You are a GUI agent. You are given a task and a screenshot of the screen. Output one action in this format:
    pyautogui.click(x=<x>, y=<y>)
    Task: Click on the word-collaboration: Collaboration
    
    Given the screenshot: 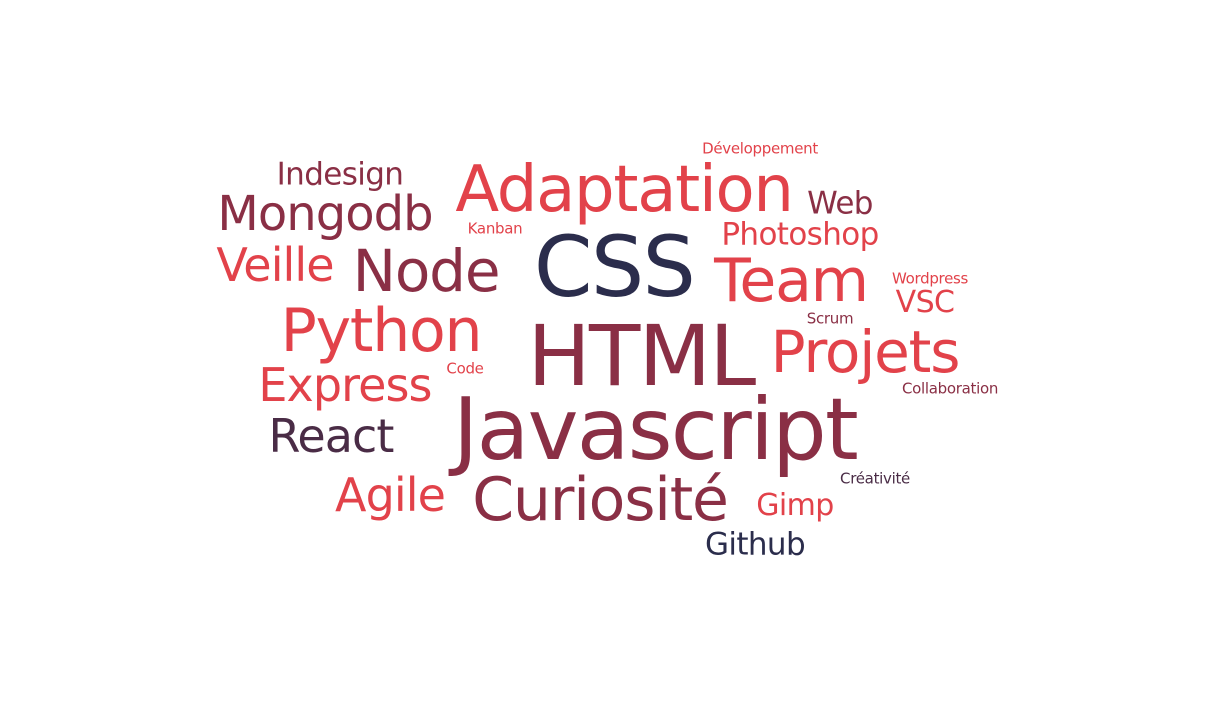 What is the action you would take?
    pyautogui.click(x=950, y=388)
    